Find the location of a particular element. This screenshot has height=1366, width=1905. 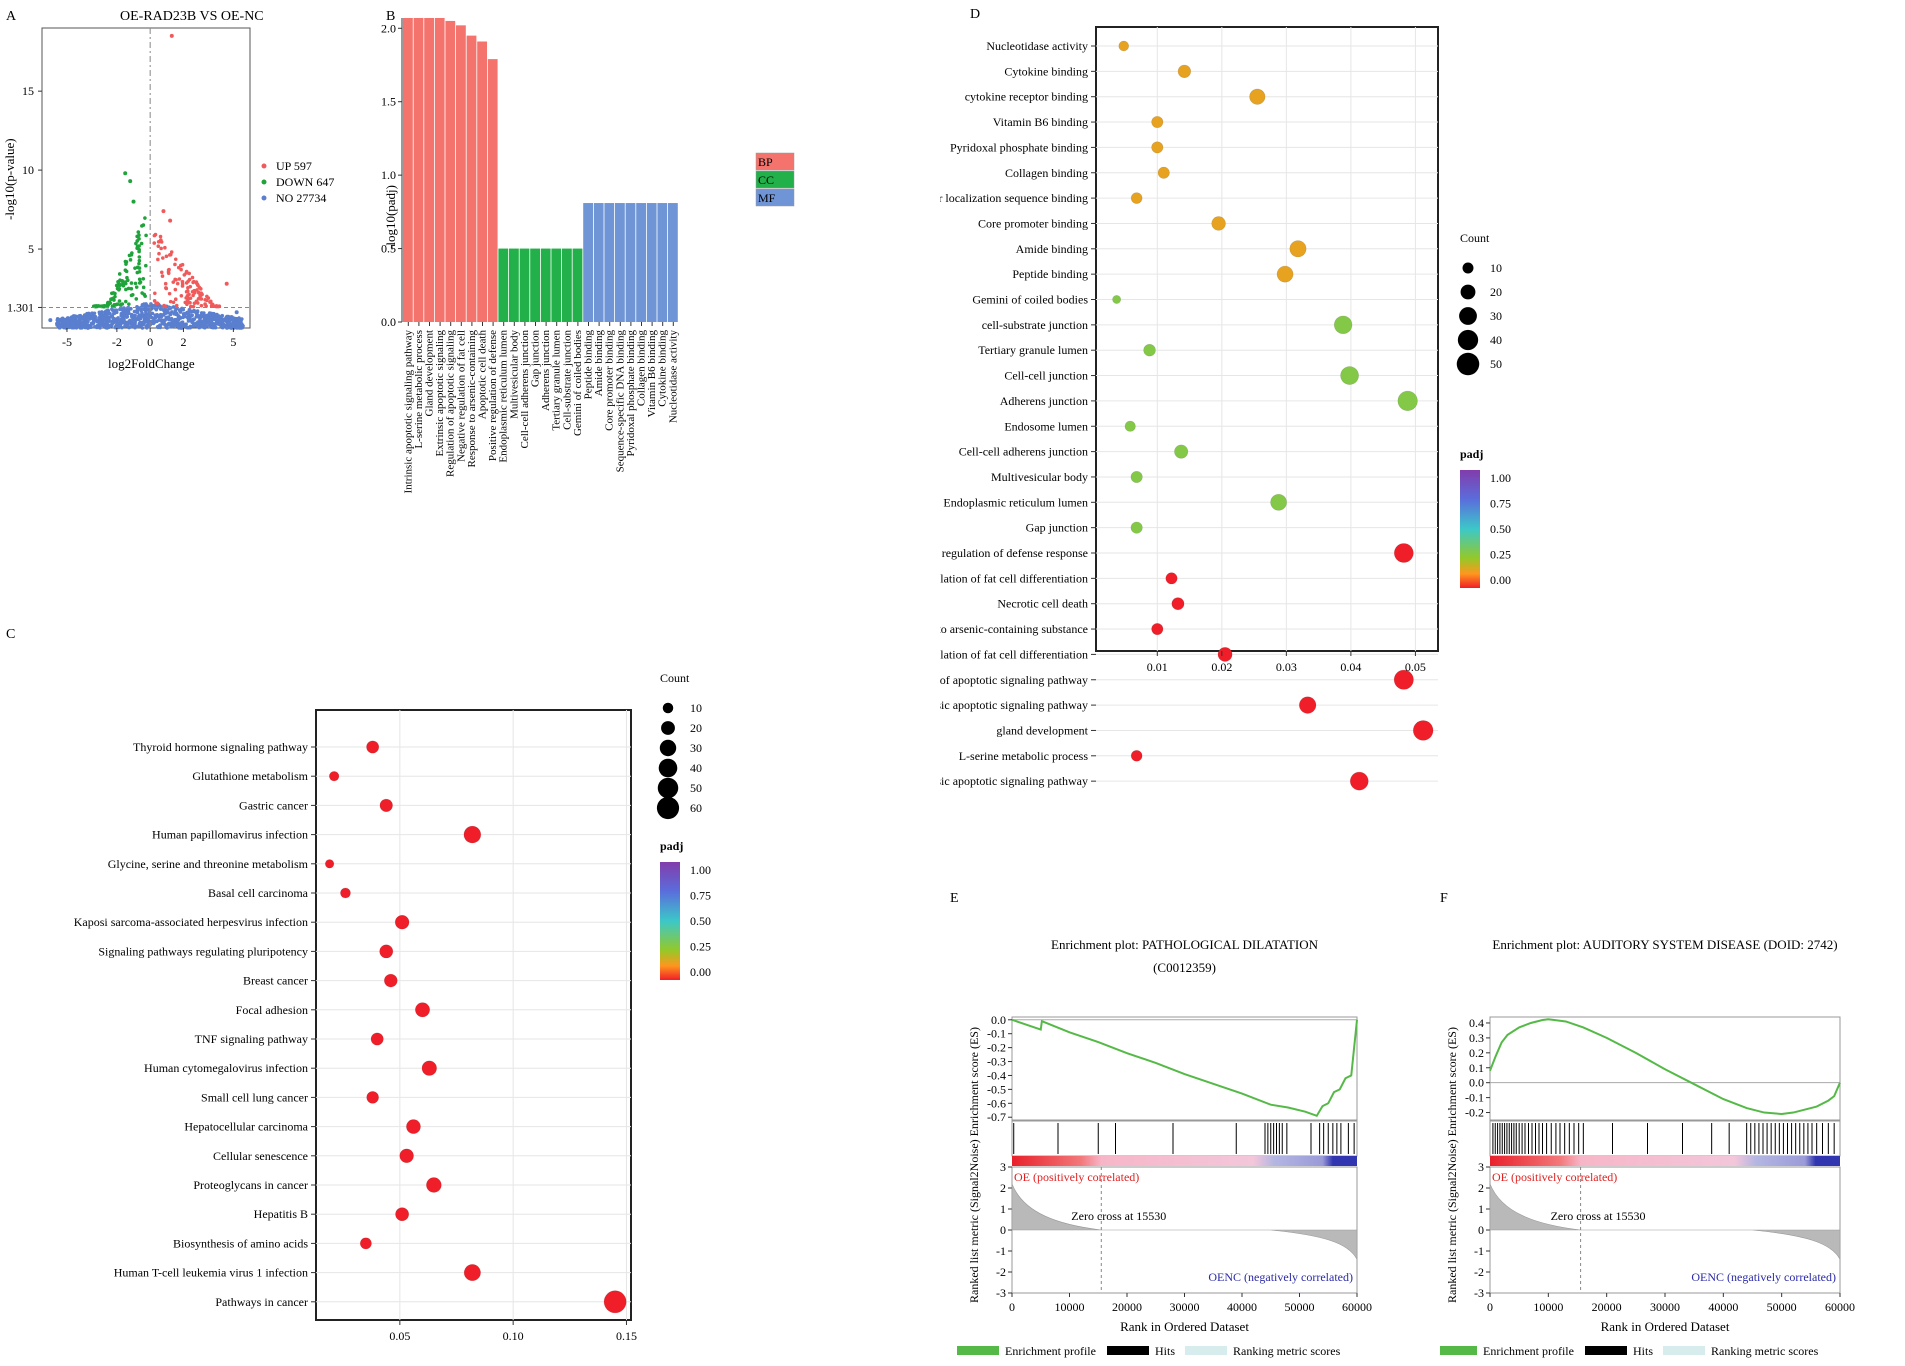

metric-y-tick-label: 3 is located at coordinates (1481, 1167).